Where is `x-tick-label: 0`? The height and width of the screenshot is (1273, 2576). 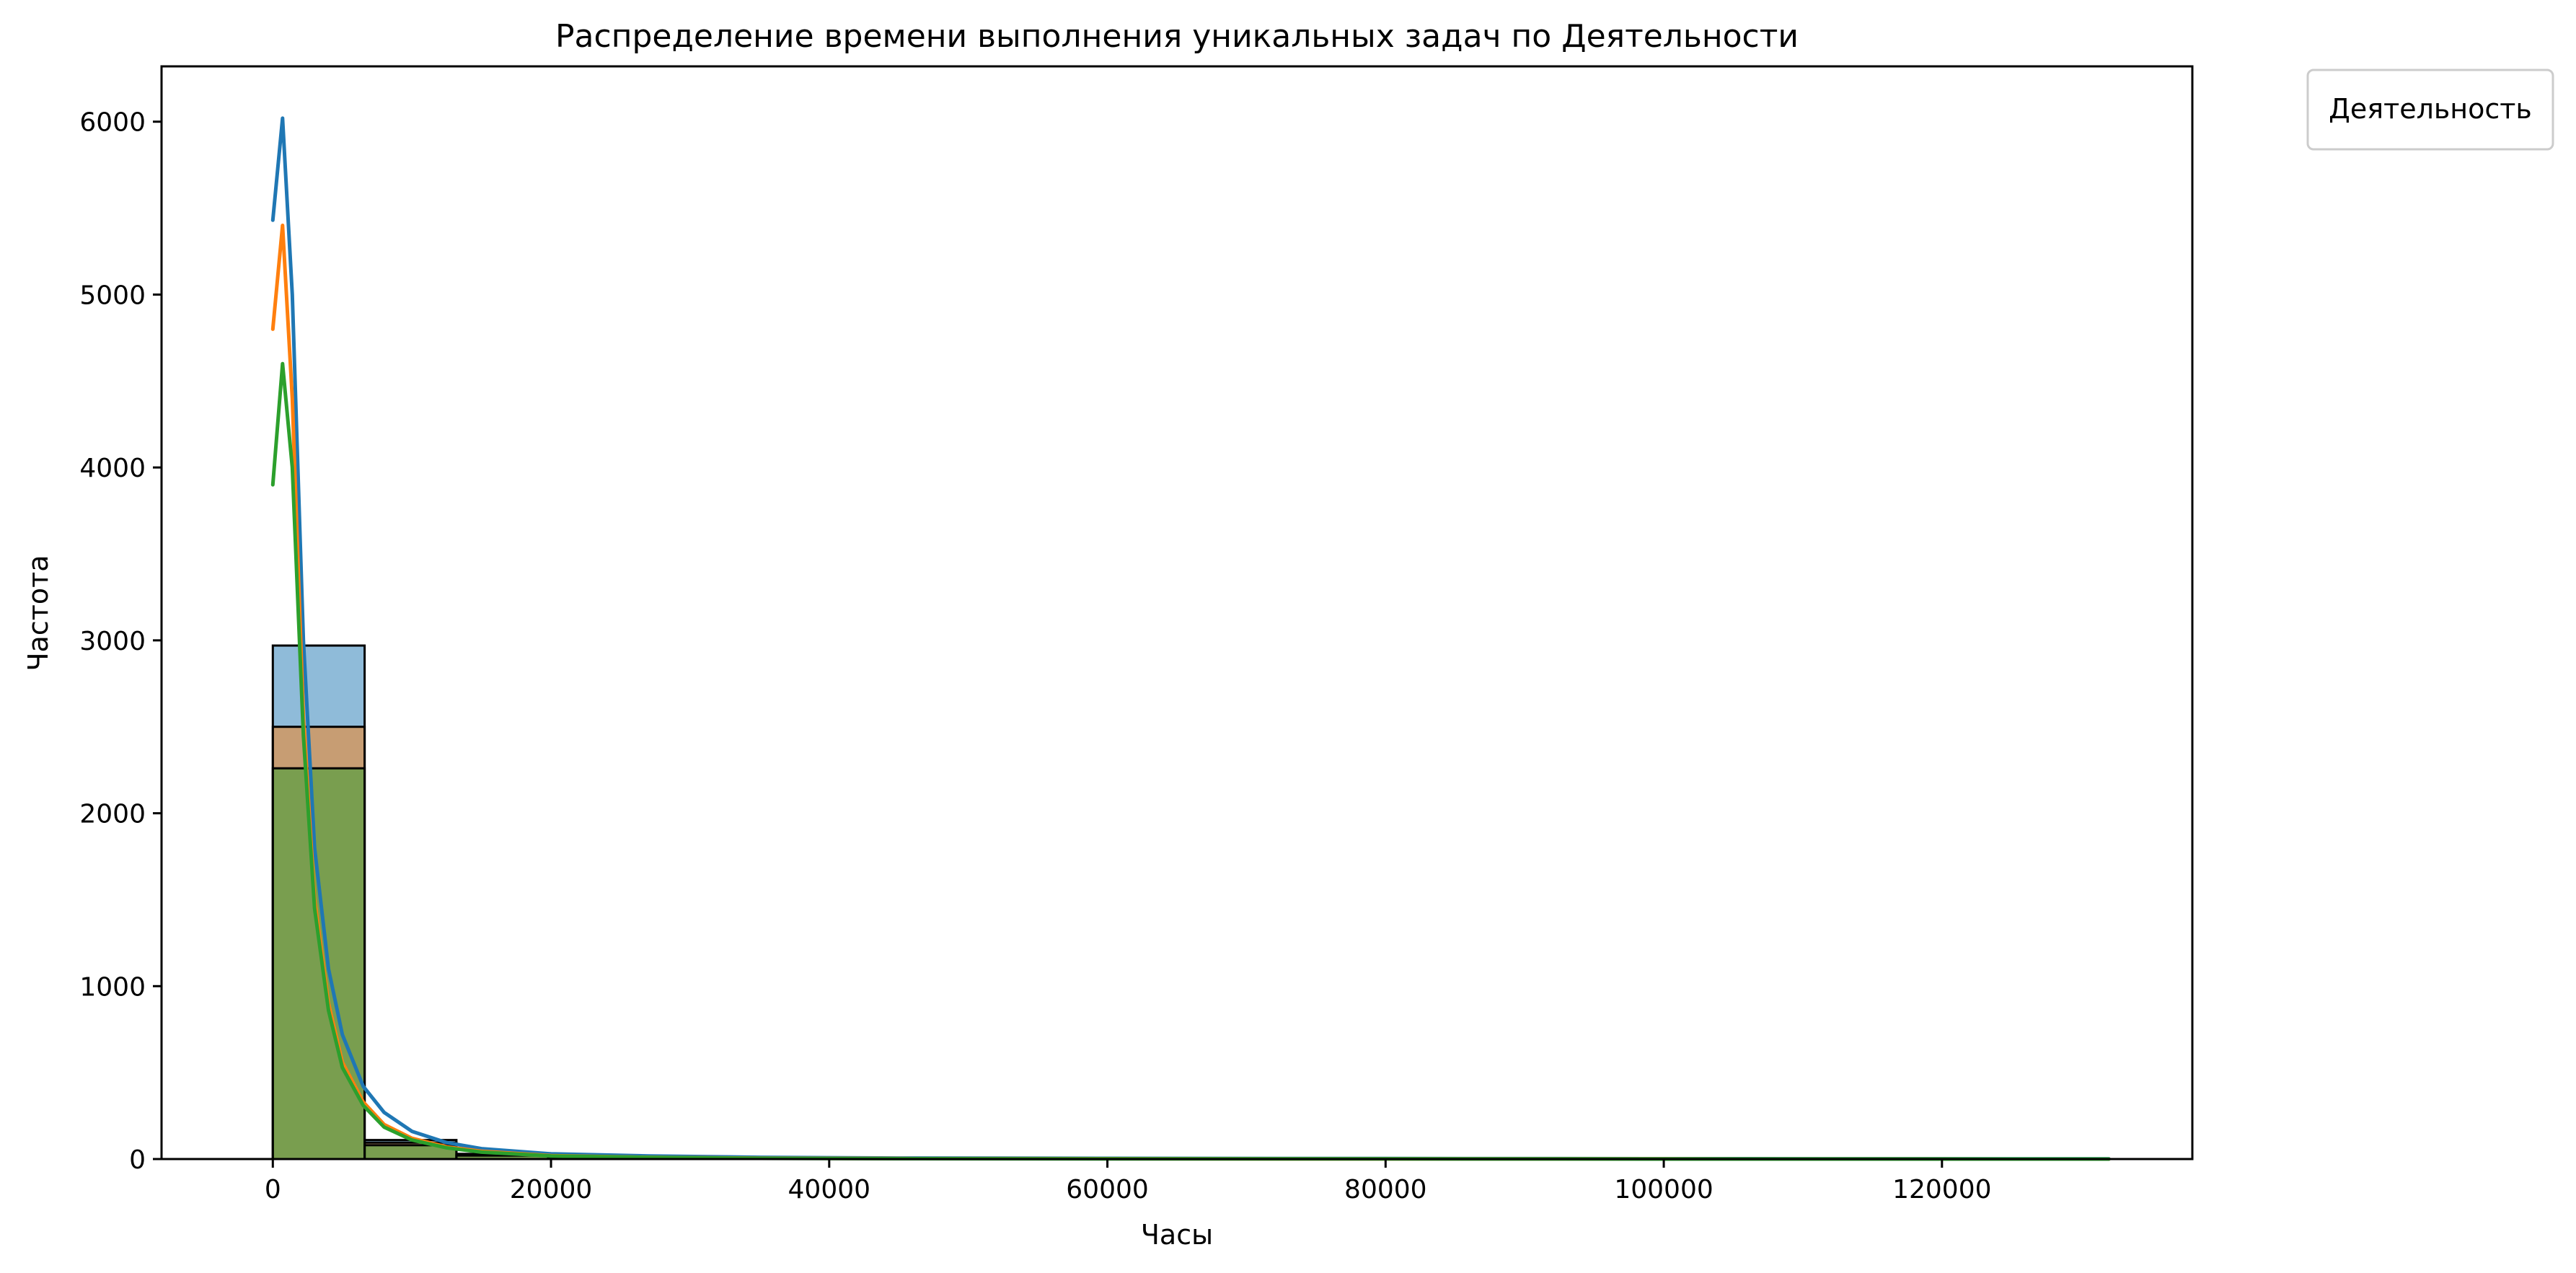
x-tick-label: 0 is located at coordinates (273, 1189).